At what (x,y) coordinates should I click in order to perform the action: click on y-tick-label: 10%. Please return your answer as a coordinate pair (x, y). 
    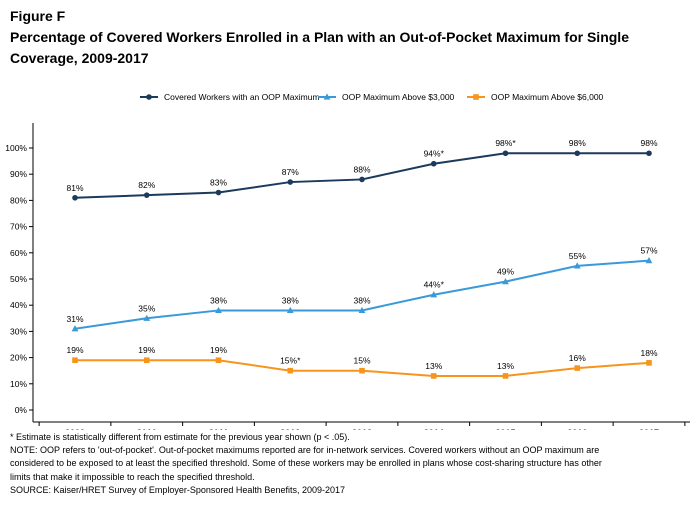
    Looking at the image, I should click on (18, 384).